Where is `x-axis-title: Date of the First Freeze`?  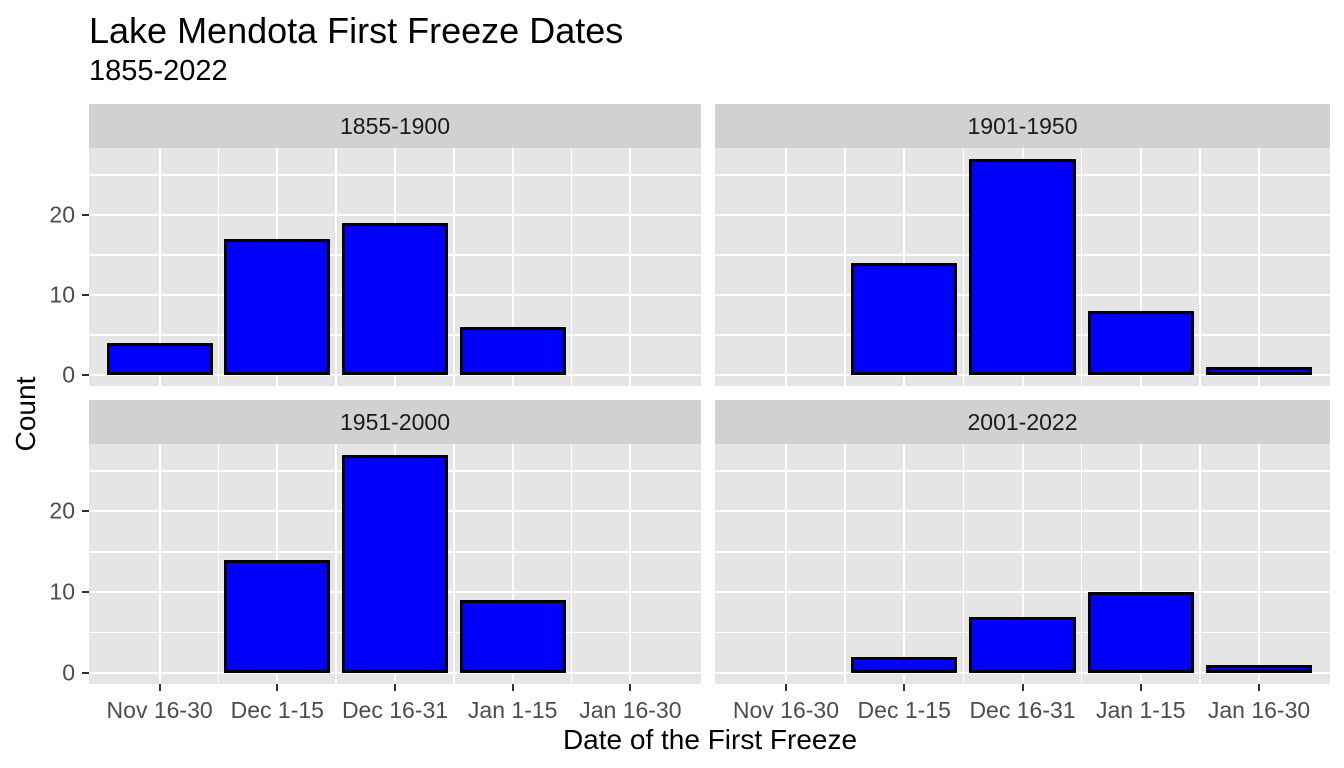 x-axis-title: Date of the First Freeze is located at coordinates (710, 739).